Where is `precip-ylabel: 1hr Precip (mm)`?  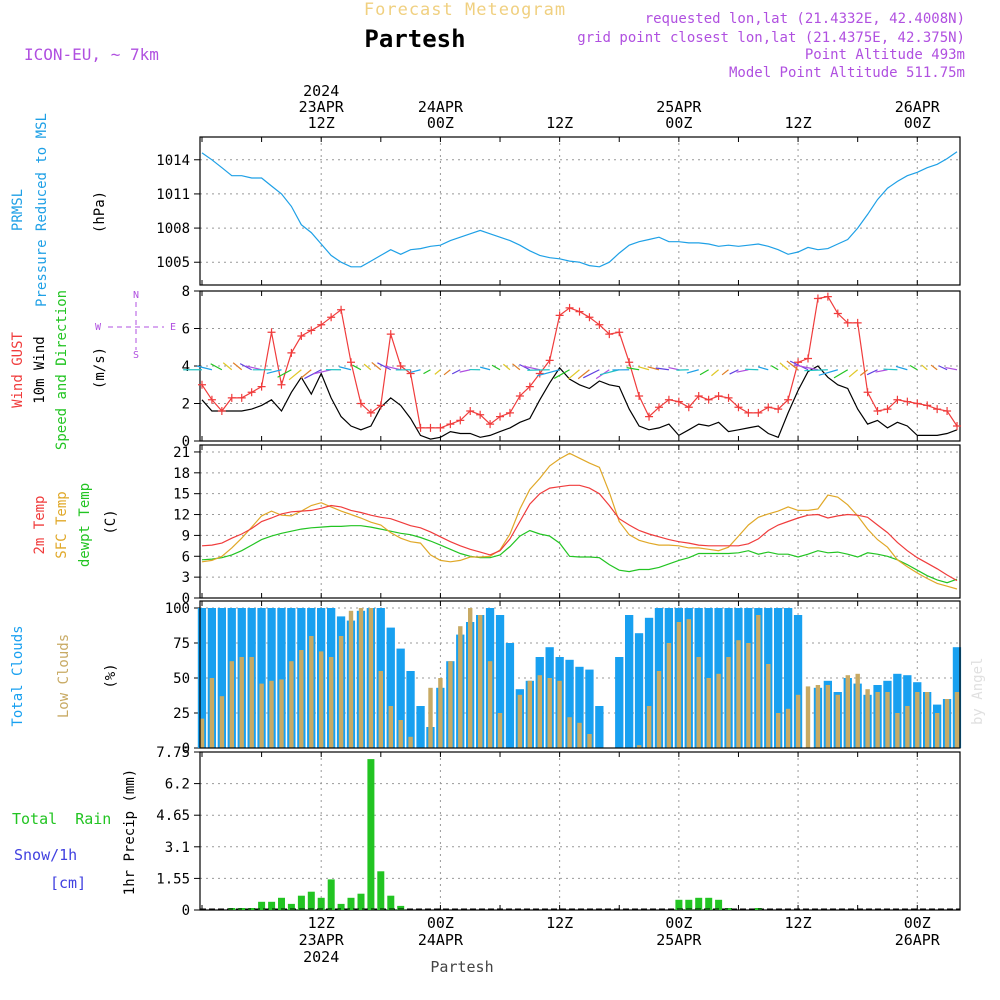 precip-ylabel: 1hr Precip (mm) is located at coordinates (130, 832).